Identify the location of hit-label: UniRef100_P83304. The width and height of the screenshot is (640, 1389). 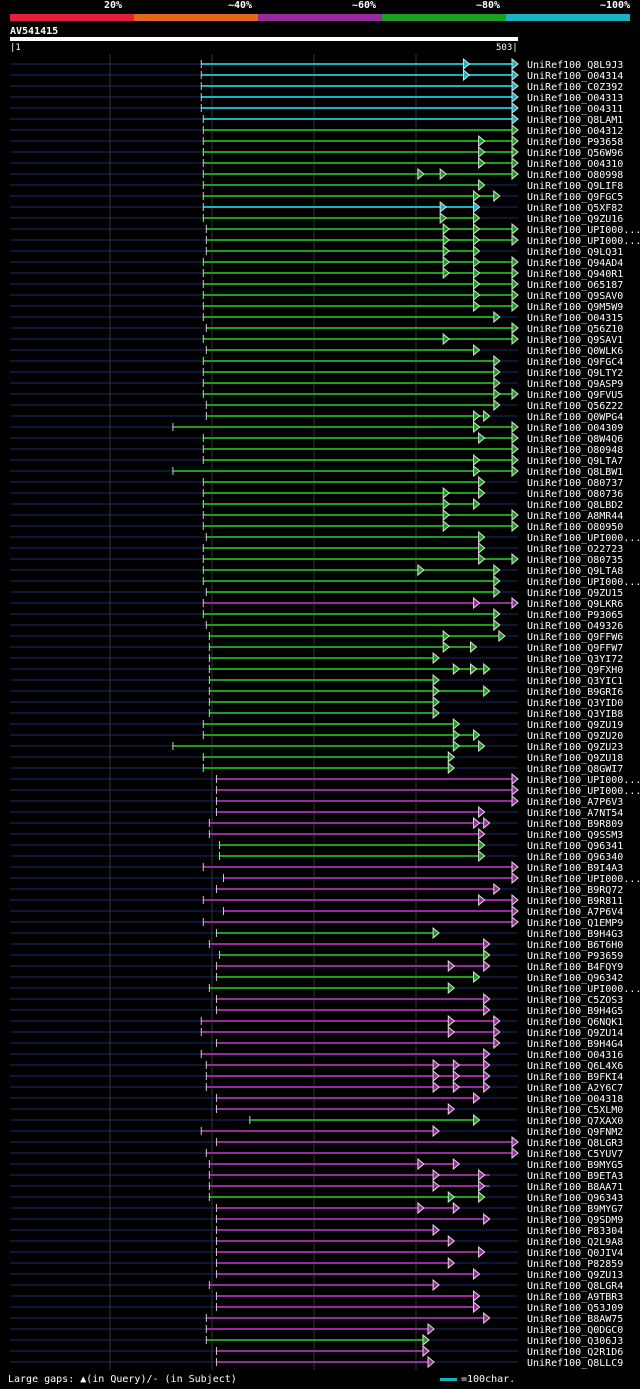
(575, 1231).